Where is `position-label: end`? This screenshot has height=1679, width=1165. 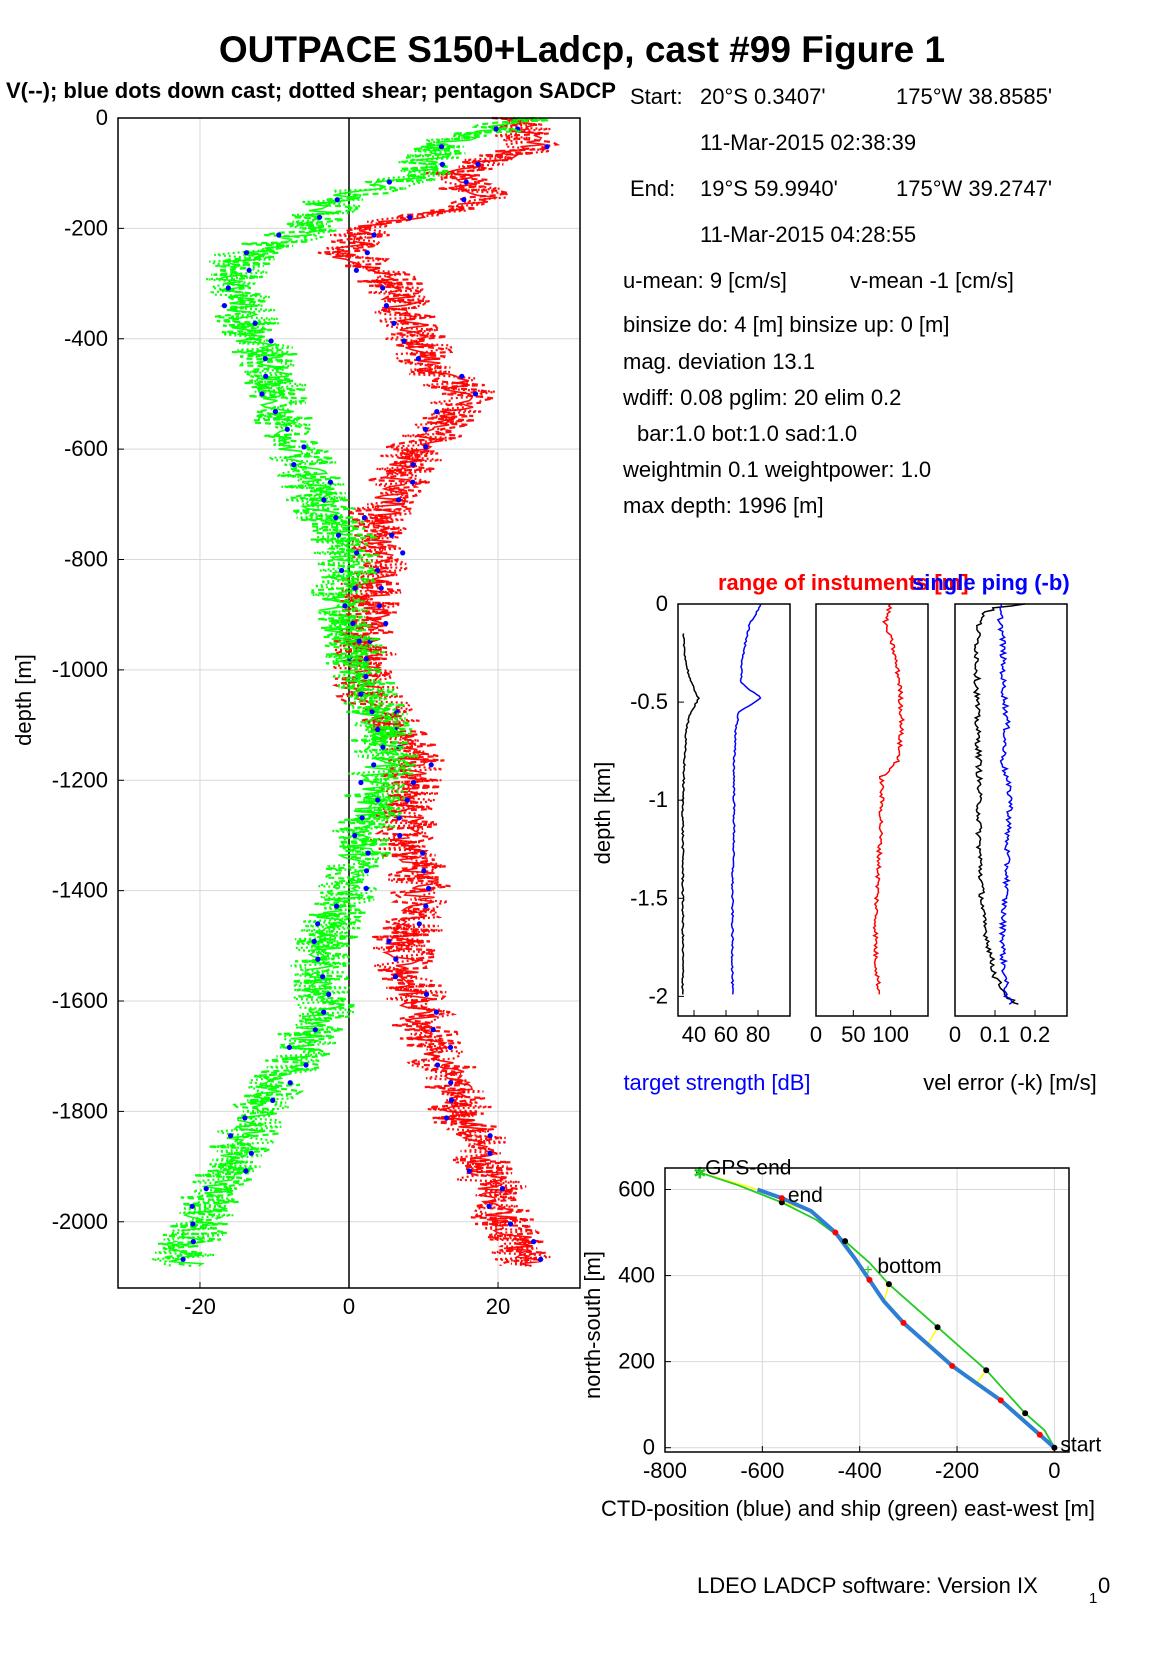
position-label: end is located at coordinates (805, 1195).